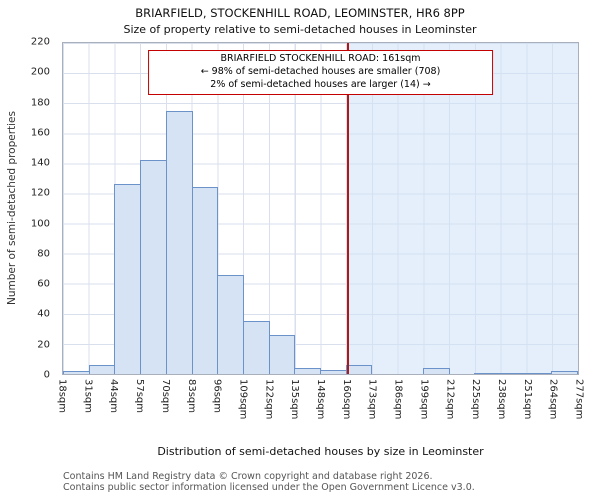 Image resolution: width=600 pixels, height=500 pixels. Describe the element at coordinates (46, 375) in the screenshot. I see `y-tick-0: 0` at that location.